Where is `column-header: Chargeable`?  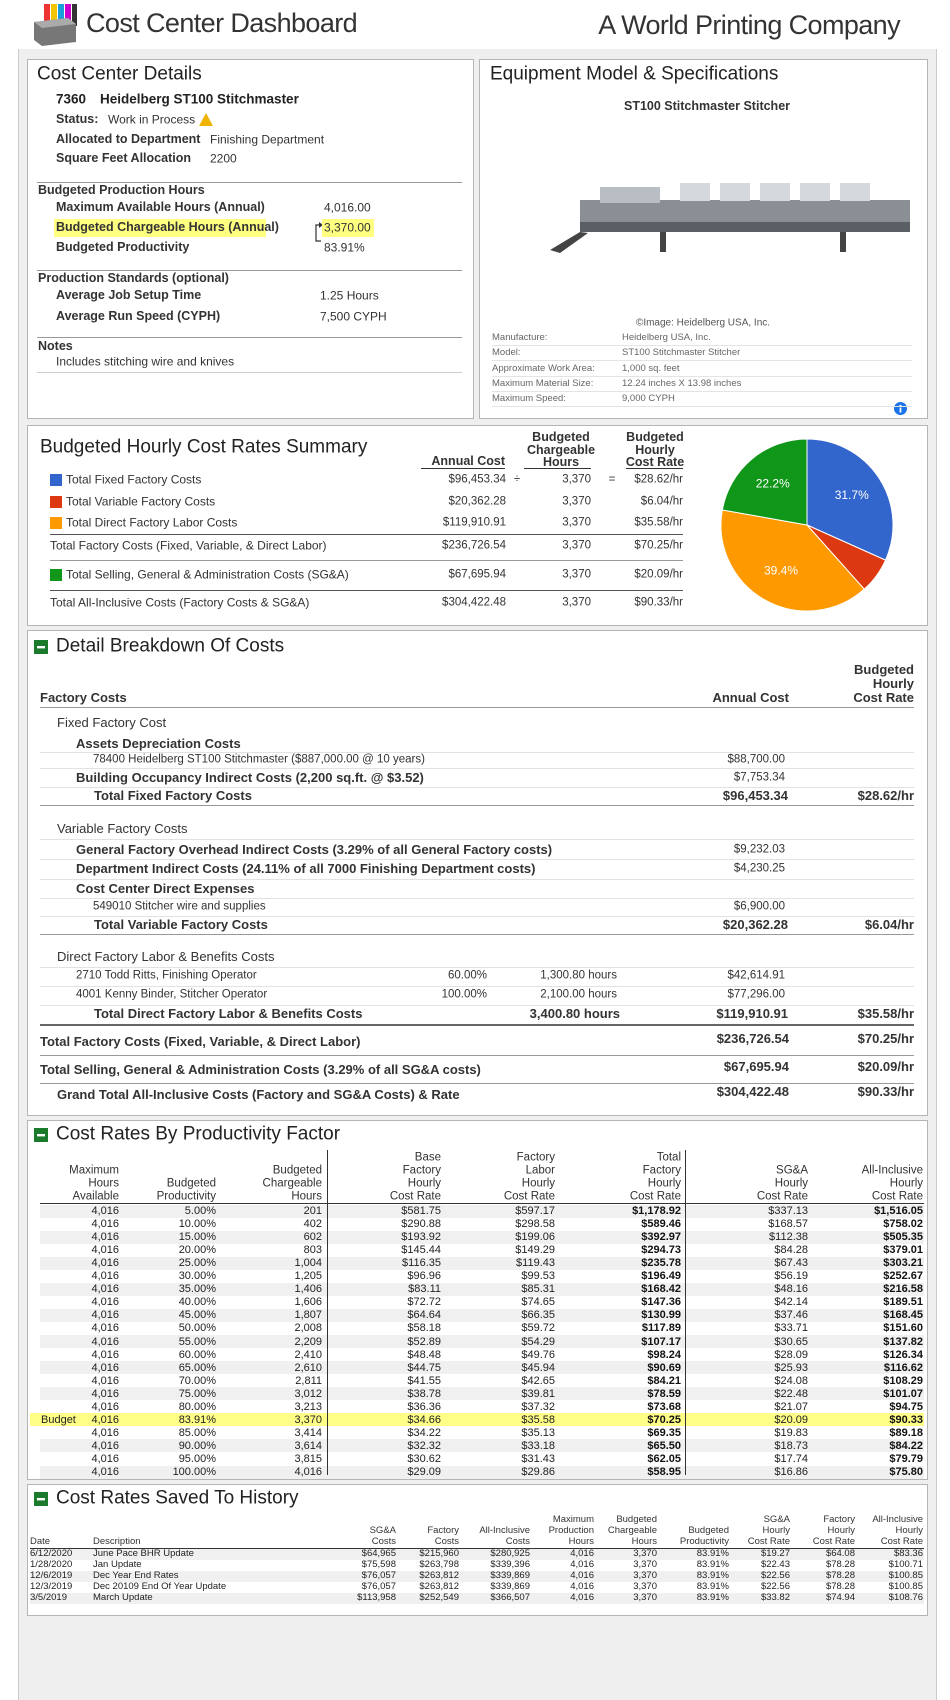
column-header: Chargeable is located at coordinates (632, 1530).